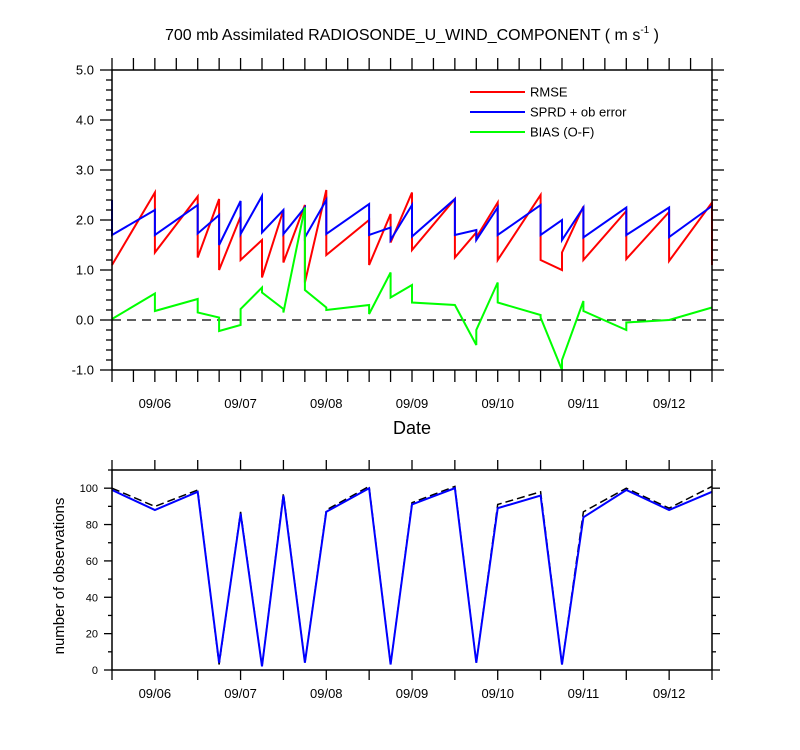 The height and width of the screenshot is (750, 800). I want to click on chart-title-superscript: -1, so click(644, 30).